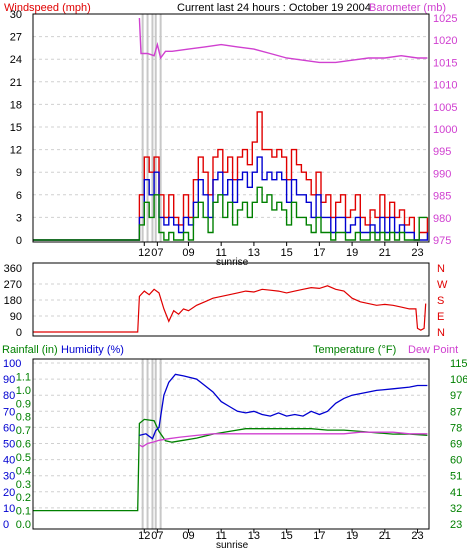 The height and width of the screenshot is (551, 467). What do you see at coordinates (458, 364) in the screenshot?
I see `temperature-tick-label: 115` at bounding box center [458, 364].